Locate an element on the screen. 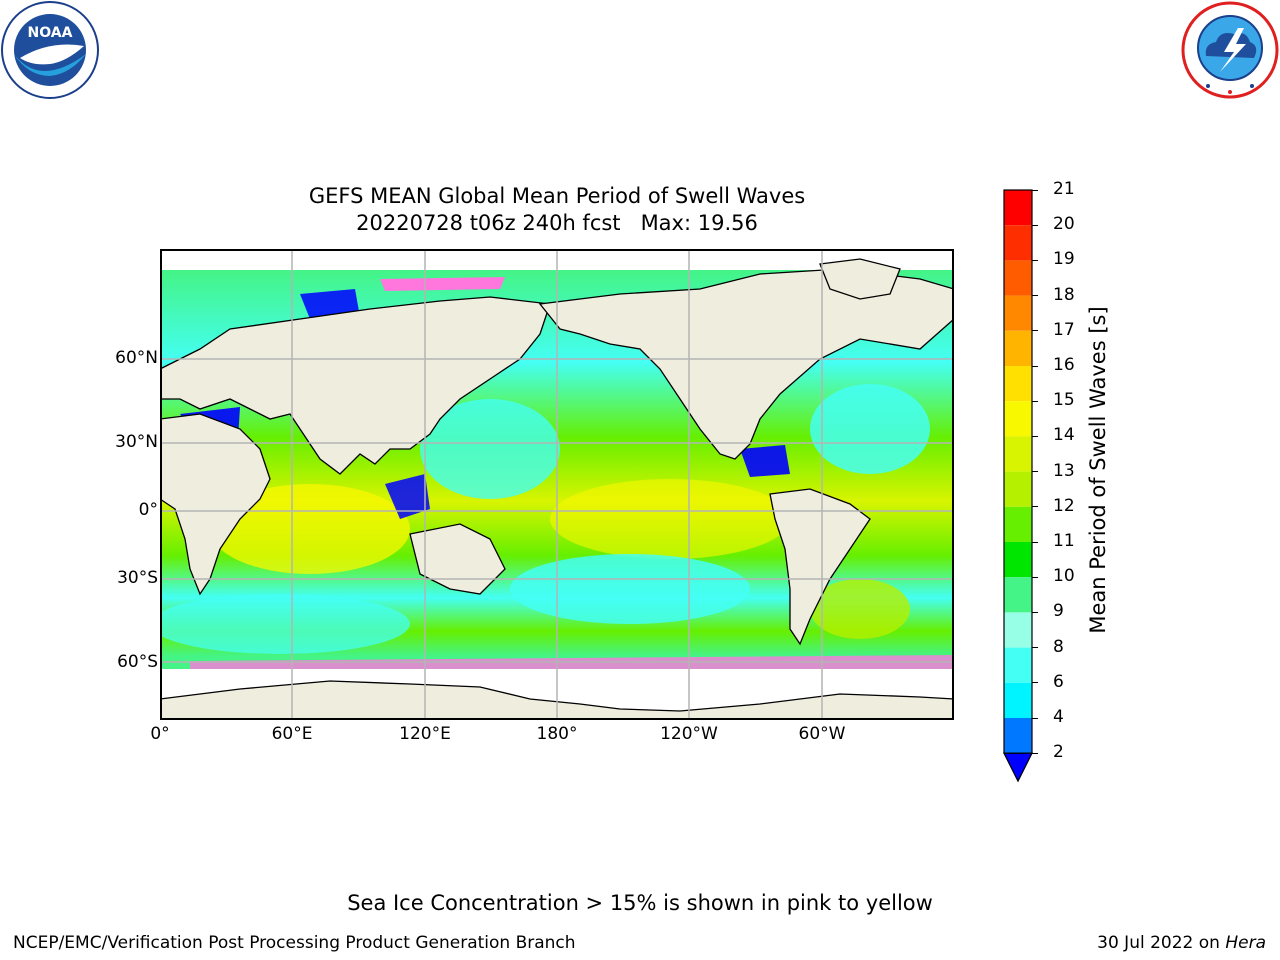 The height and width of the screenshot is (960, 1280). colorbar-tick-label: 16 is located at coordinates (1064, 365).